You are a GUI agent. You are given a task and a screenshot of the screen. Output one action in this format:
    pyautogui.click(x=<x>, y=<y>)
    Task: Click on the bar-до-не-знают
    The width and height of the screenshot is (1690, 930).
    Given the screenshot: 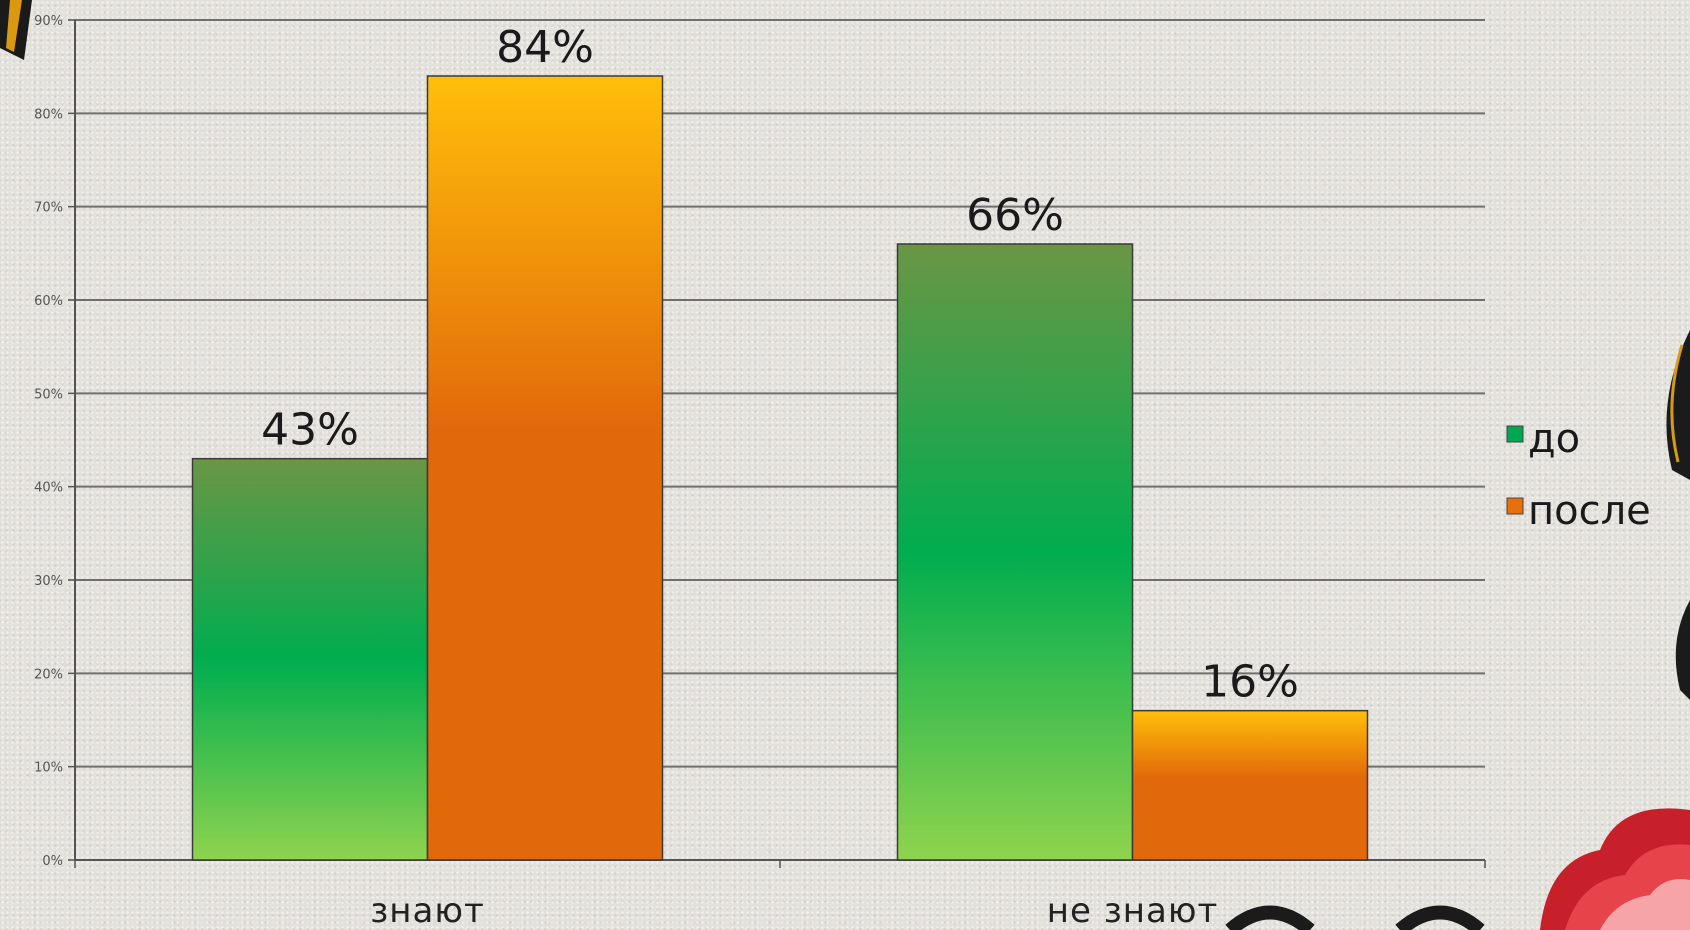 What is the action you would take?
    pyautogui.click(x=1015, y=552)
    